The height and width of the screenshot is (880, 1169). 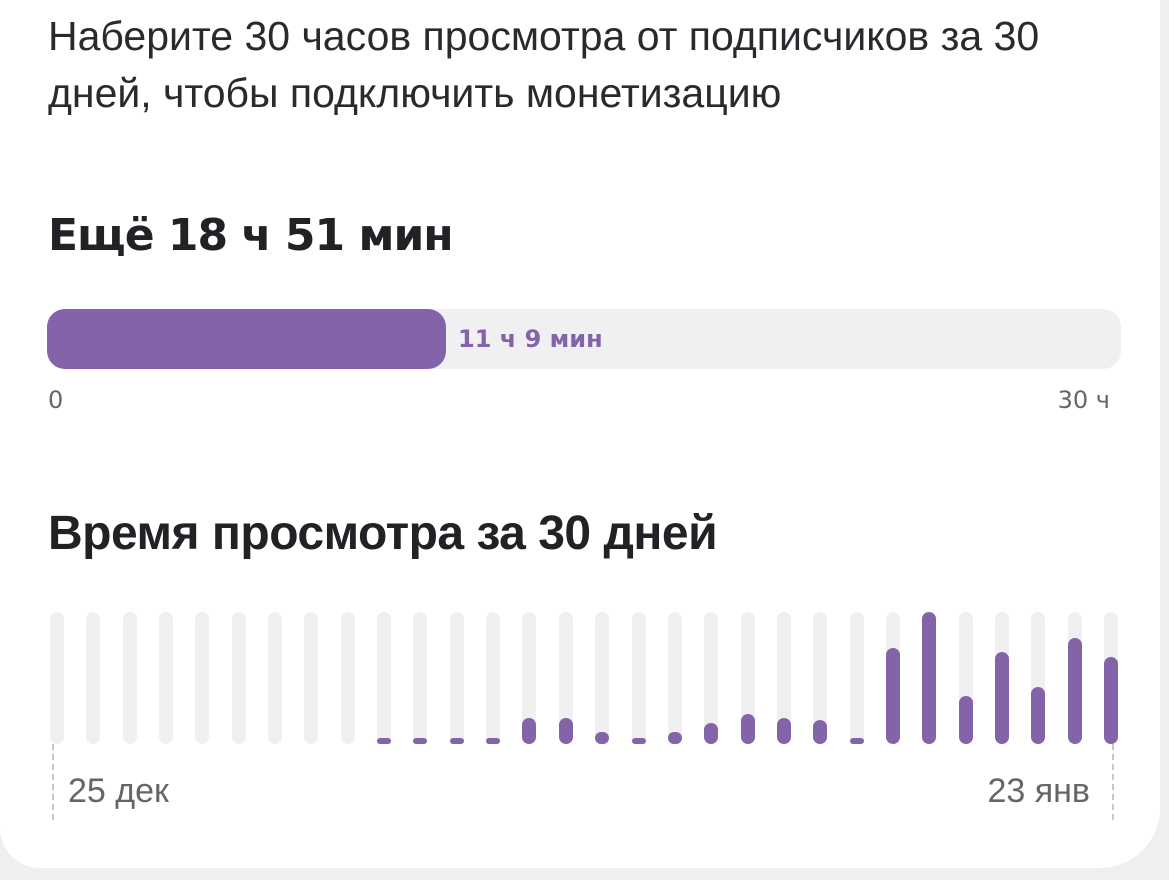 What do you see at coordinates (1038, 791) in the screenshot?
I see `end-date-label: 23 янв` at bounding box center [1038, 791].